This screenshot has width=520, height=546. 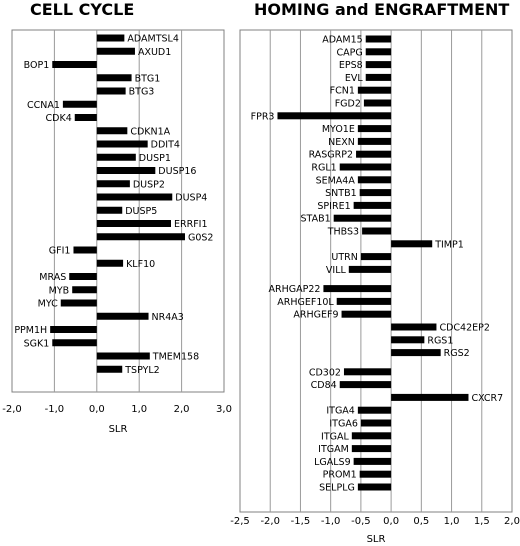 What do you see at coordinates (340, 411) in the screenshot?
I see `homing-bar-label: ITGA4` at bounding box center [340, 411].